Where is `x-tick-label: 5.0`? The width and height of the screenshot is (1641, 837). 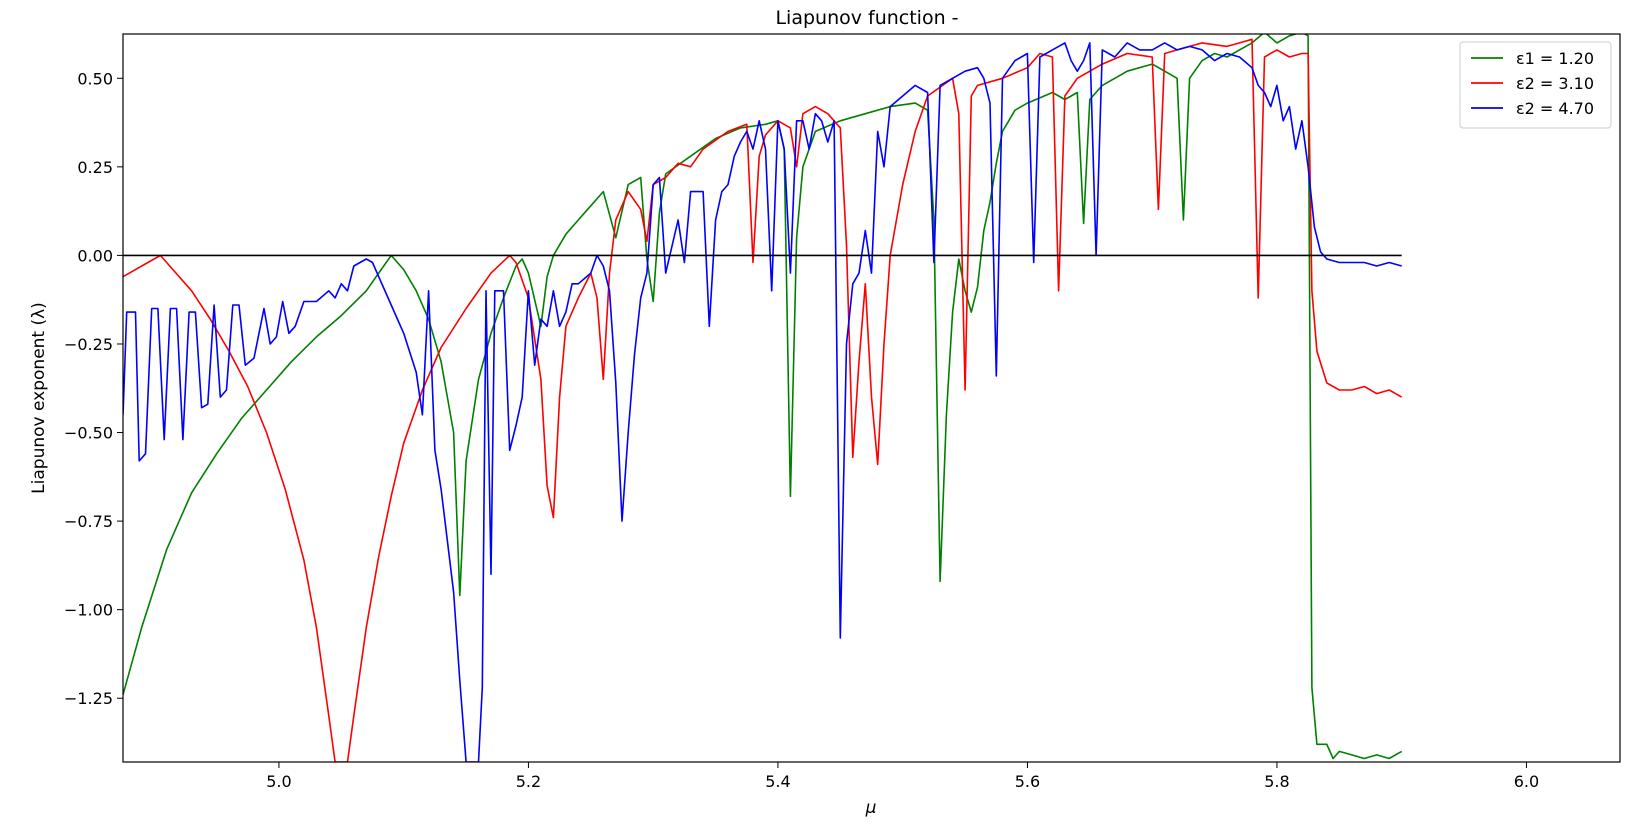 x-tick-label: 5.0 is located at coordinates (278, 781).